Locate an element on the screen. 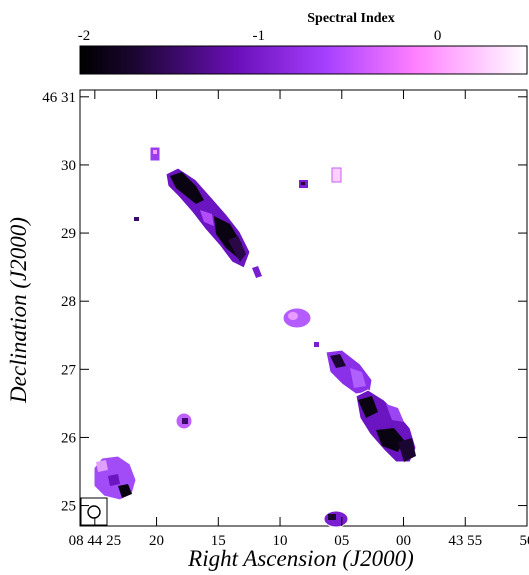 The height and width of the screenshot is (575, 529). x-tick-label: 50 is located at coordinates (524, 541).